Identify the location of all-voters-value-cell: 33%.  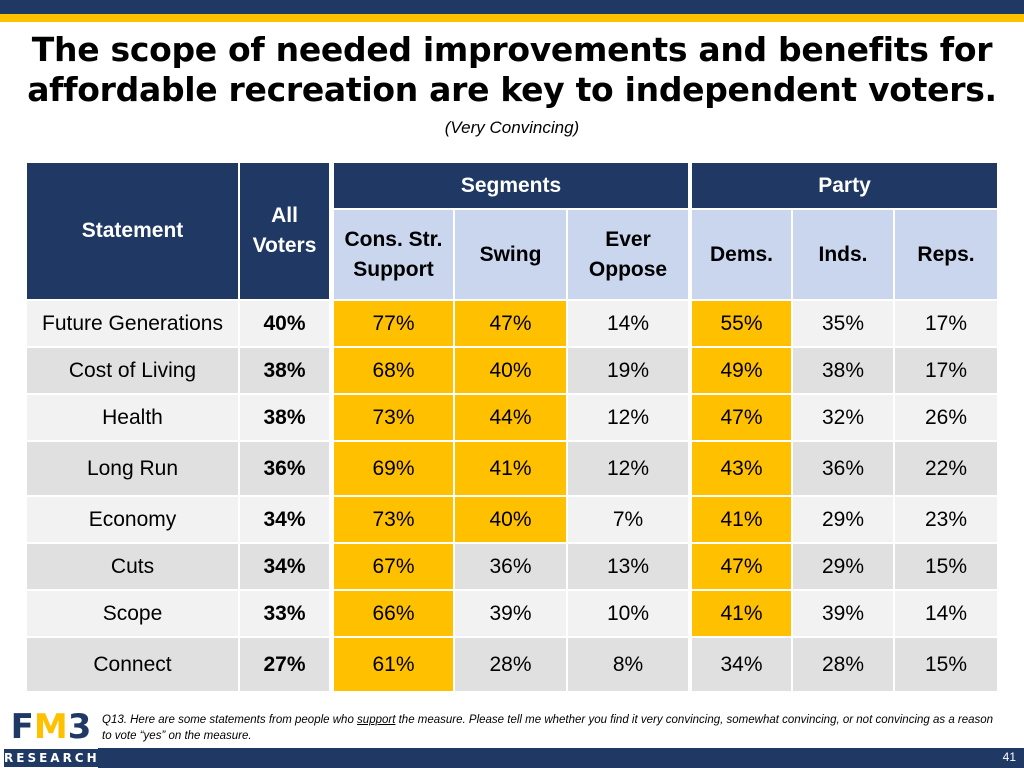
(284, 613).